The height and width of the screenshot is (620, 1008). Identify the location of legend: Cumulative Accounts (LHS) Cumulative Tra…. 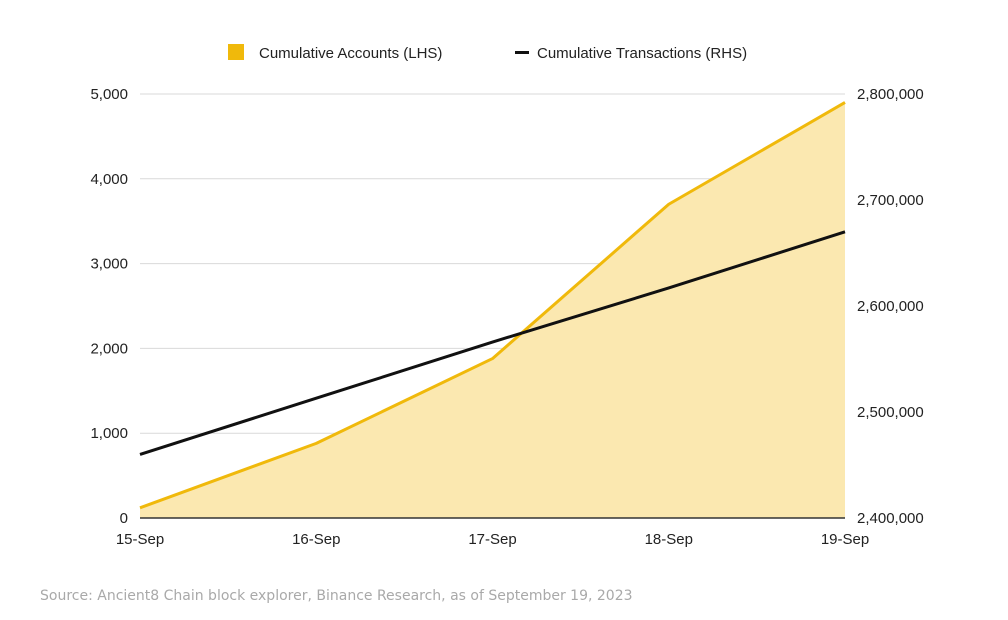
(487, 53).